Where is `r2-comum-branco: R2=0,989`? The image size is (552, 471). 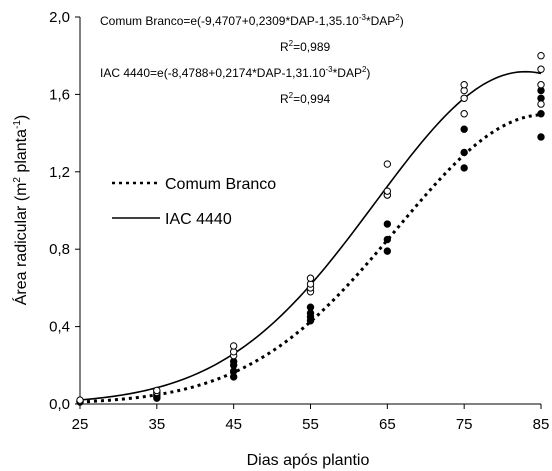 r2-comum-branco: R2=0,989 is located at coordinates (305, 46).